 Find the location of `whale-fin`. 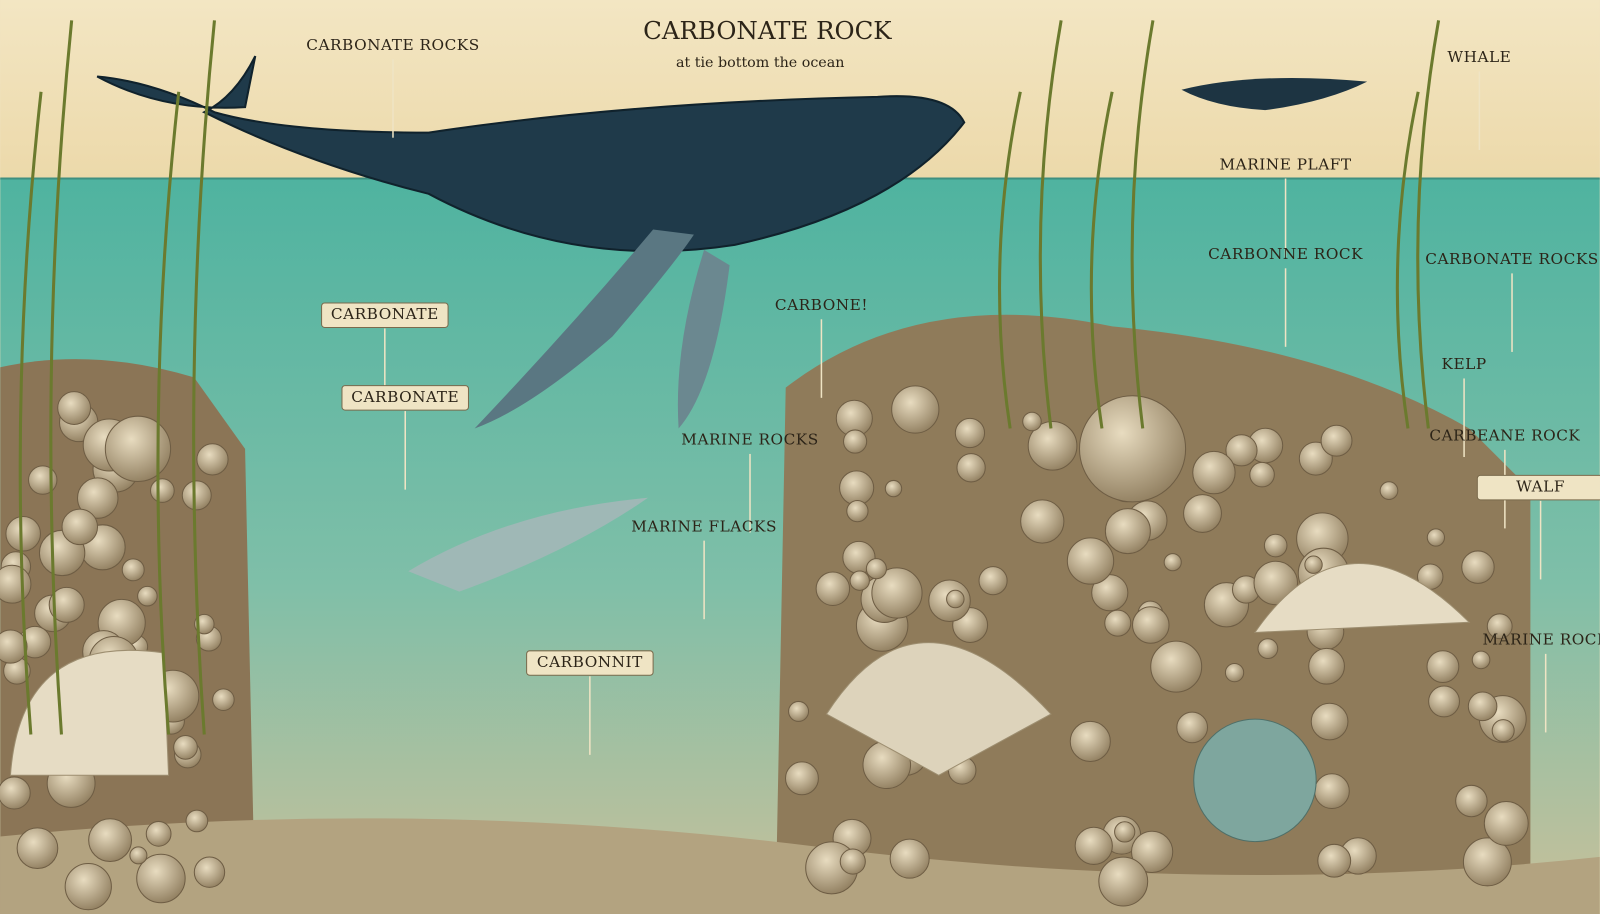

whale-fin is located at coordinates (703, 339).